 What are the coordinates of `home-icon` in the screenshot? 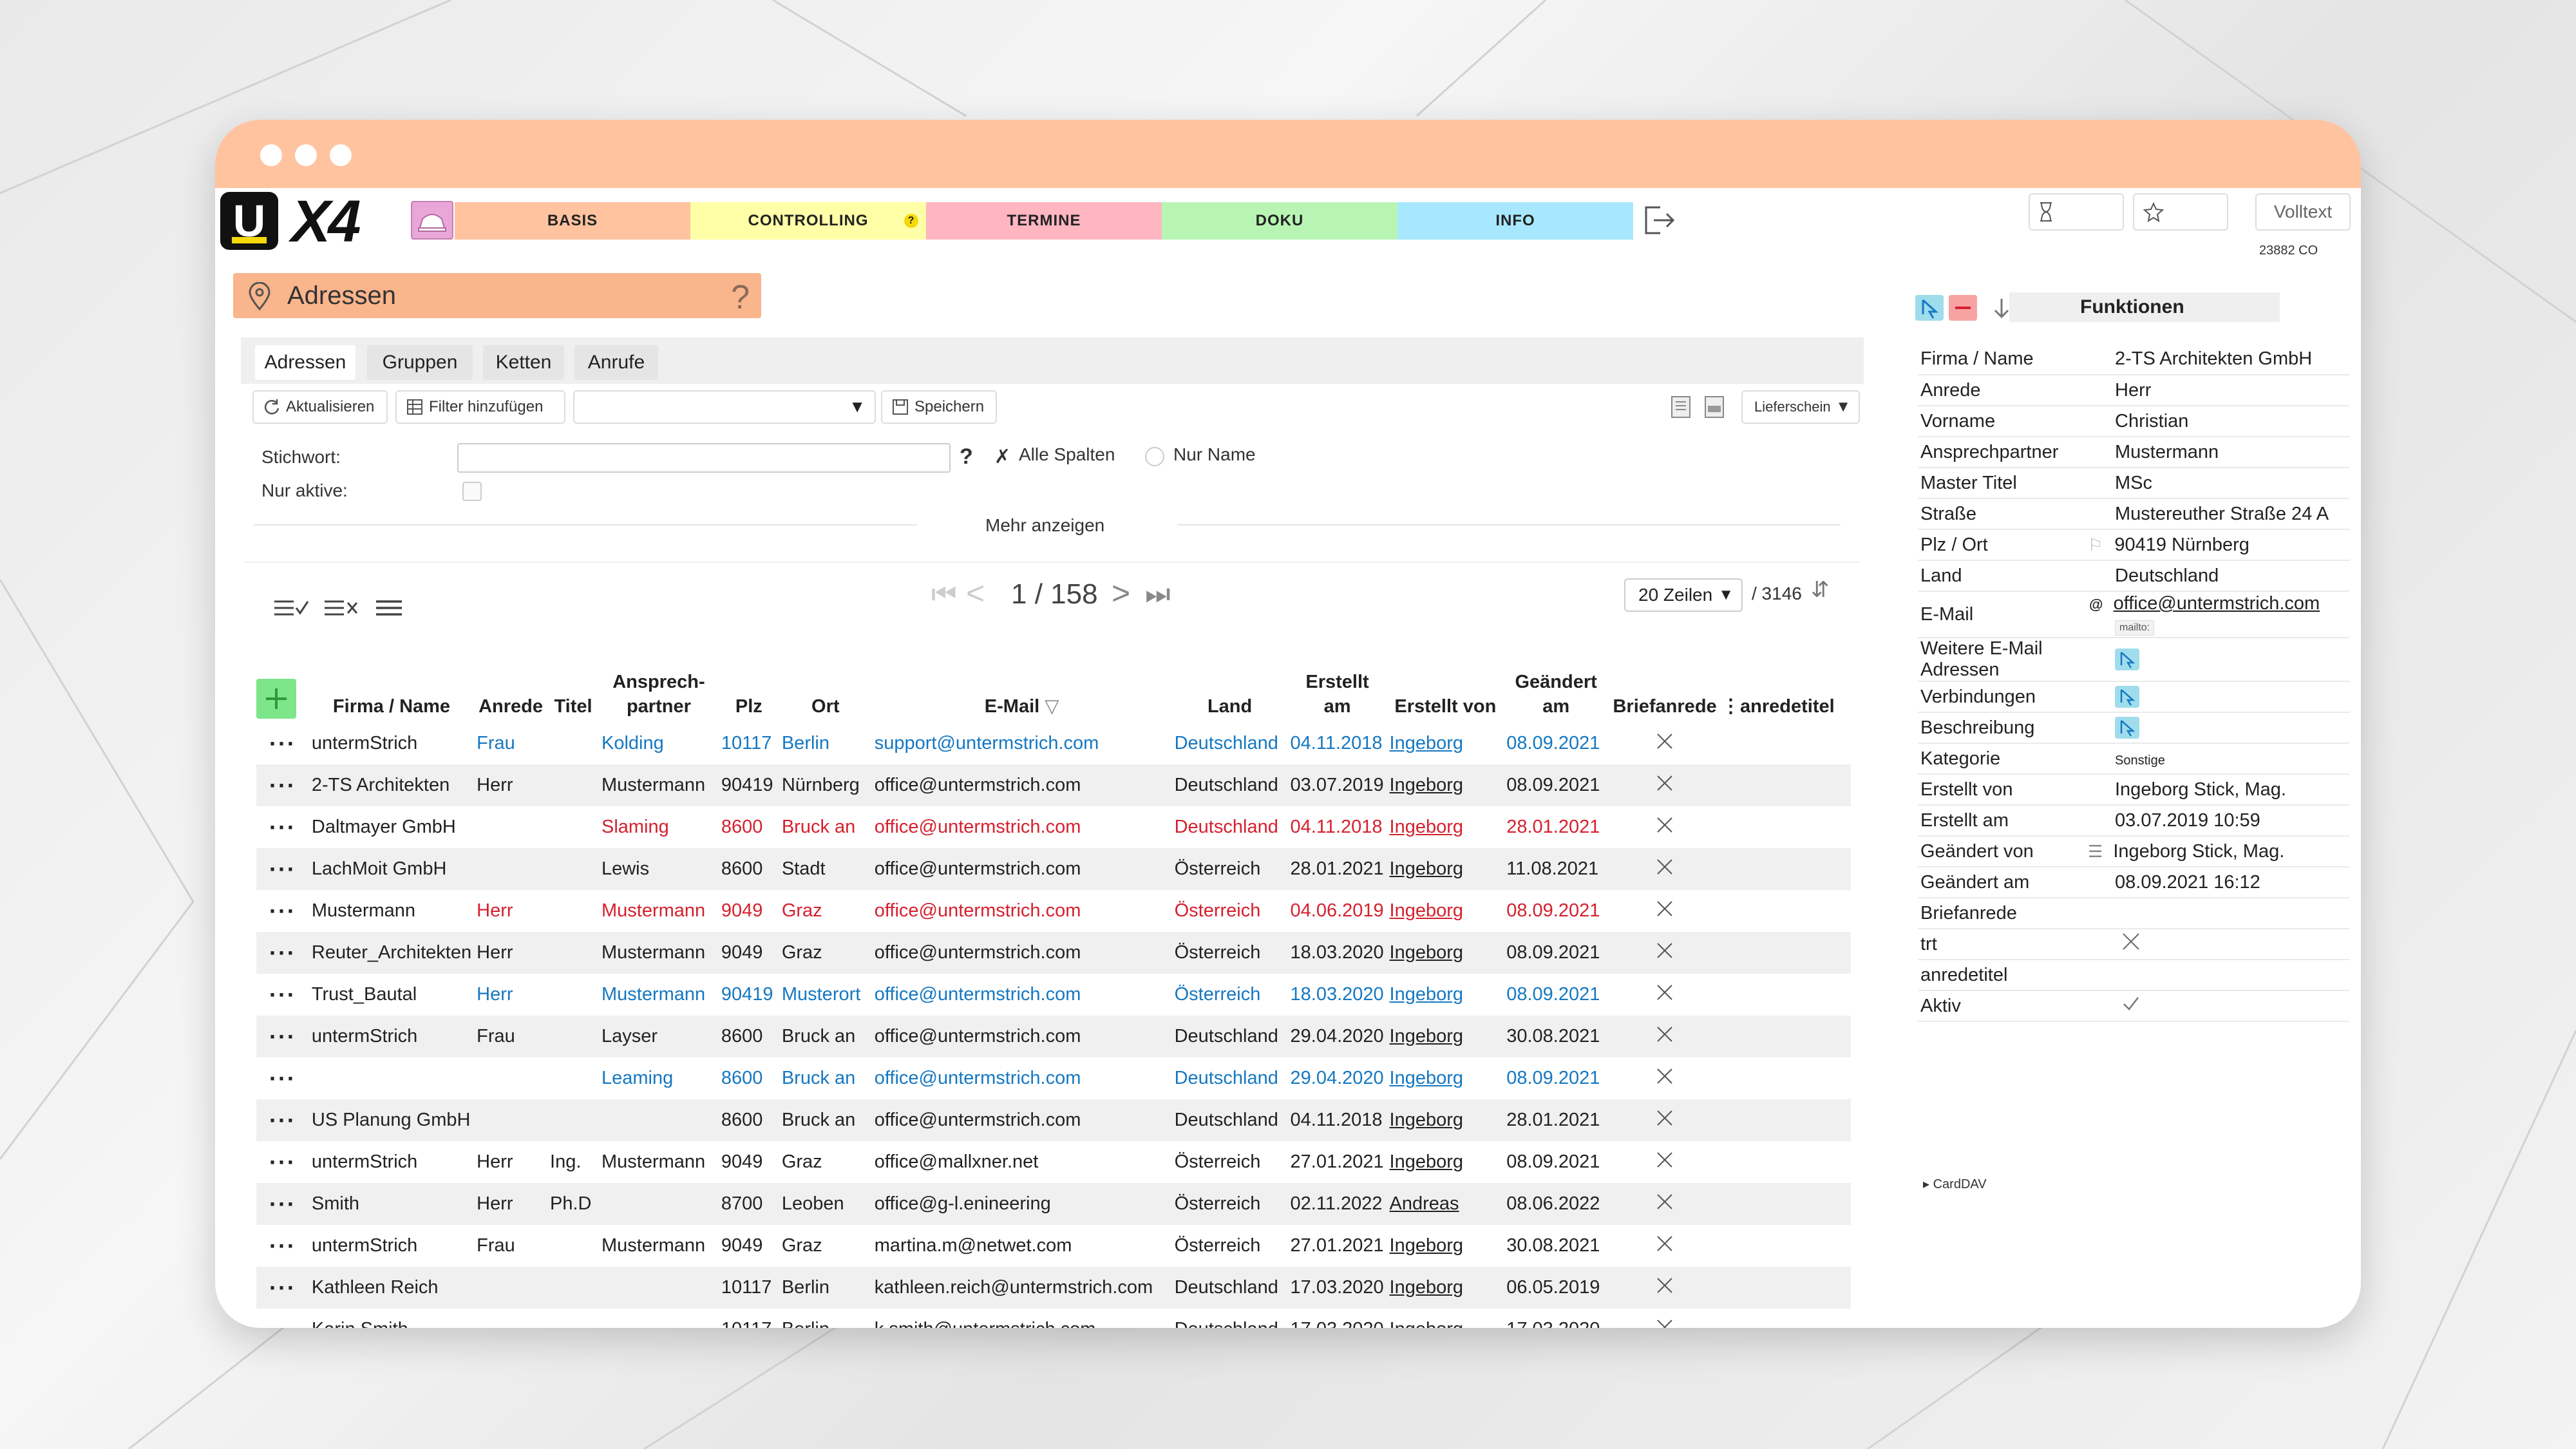 It's located at (432, 221).